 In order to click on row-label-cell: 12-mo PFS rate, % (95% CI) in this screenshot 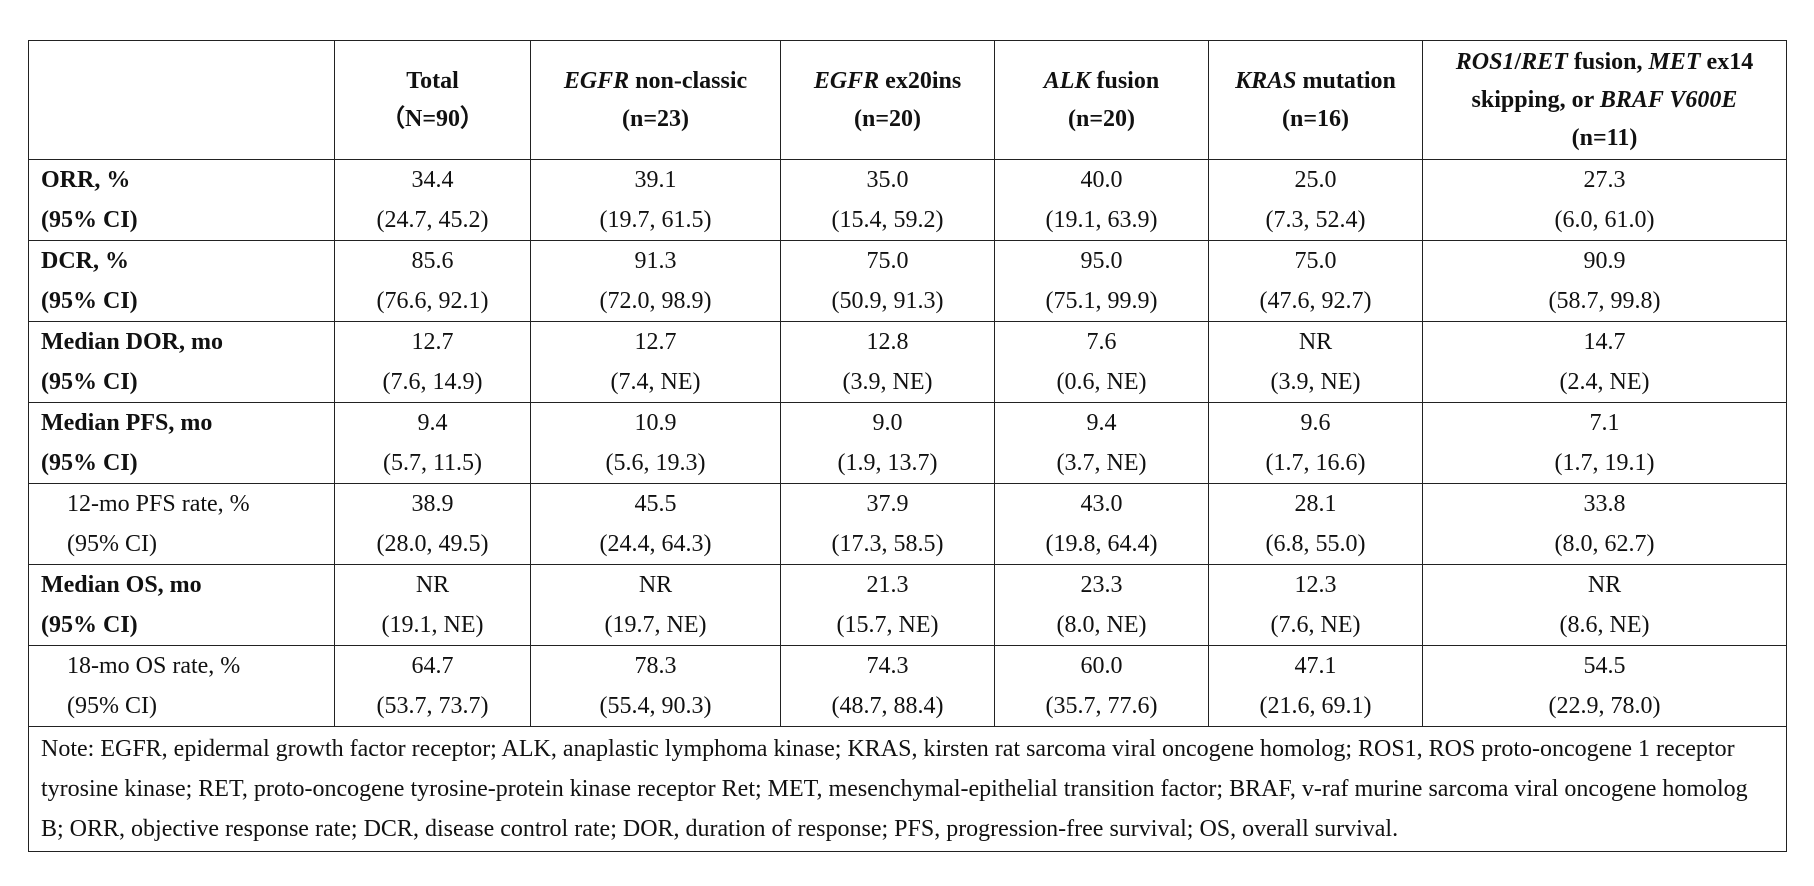, I will do `click(181, 524)`.